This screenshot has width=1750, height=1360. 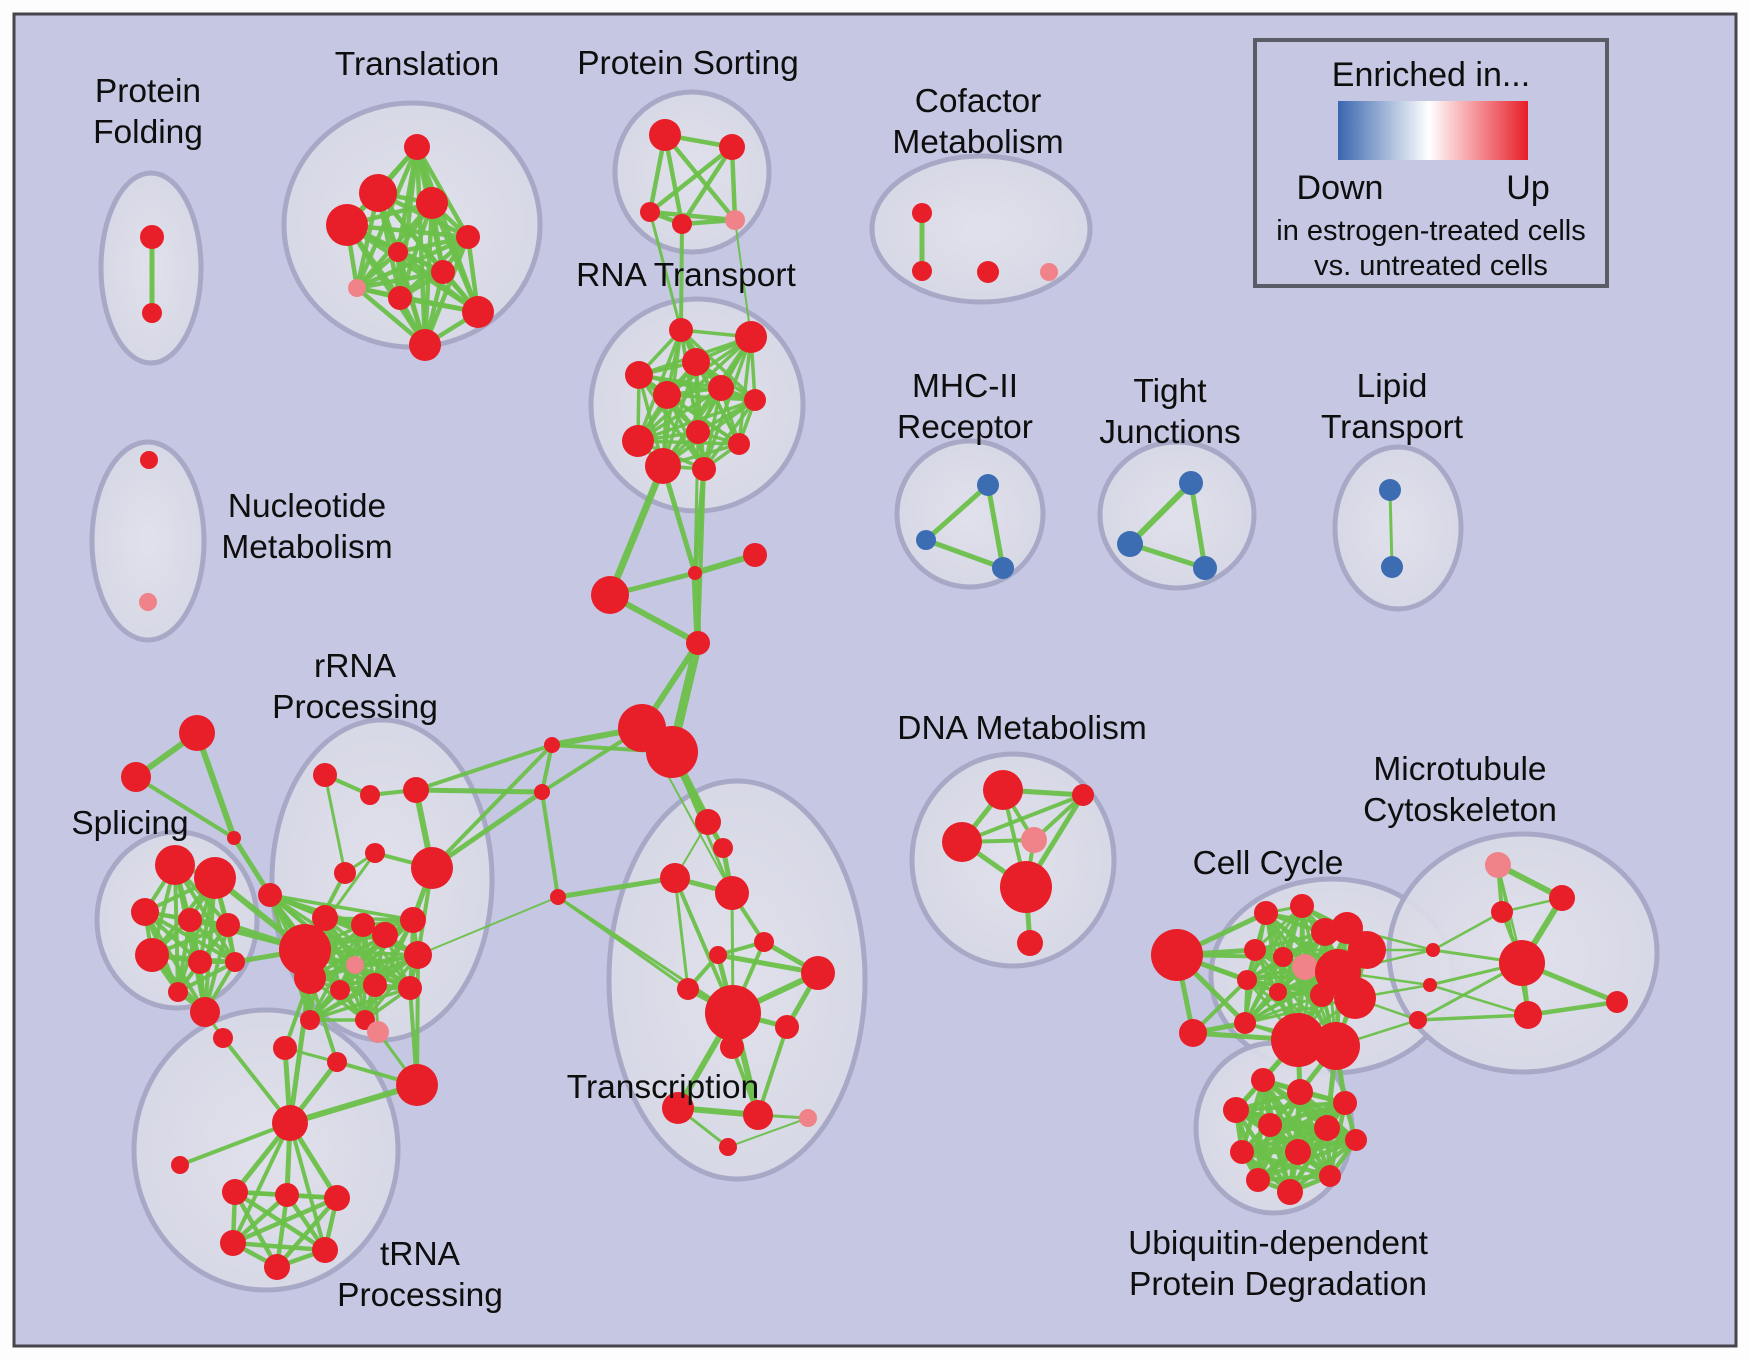 What do you see at coordinates (1433, 130) in the screenshot?
I see `legend-gradient-bar` at bounding box center [1433, 130].